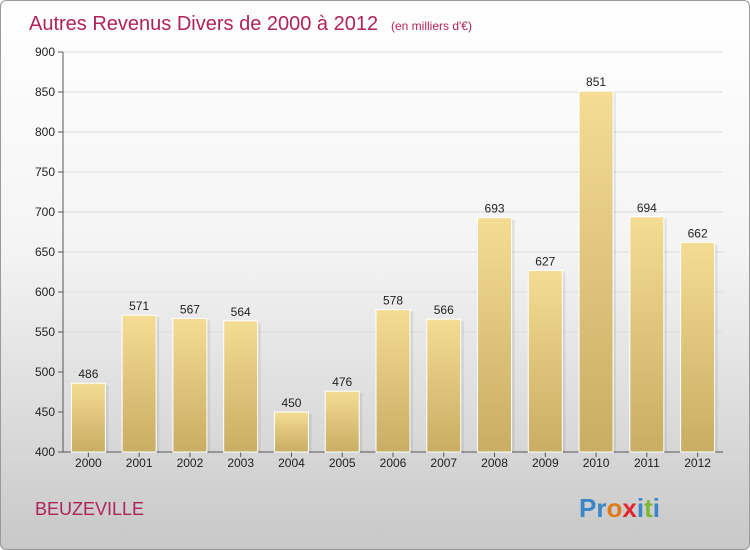 The height and width of the screenshot is (550, 750). I want to click on value-label-2006: 578, so click(393, 301).